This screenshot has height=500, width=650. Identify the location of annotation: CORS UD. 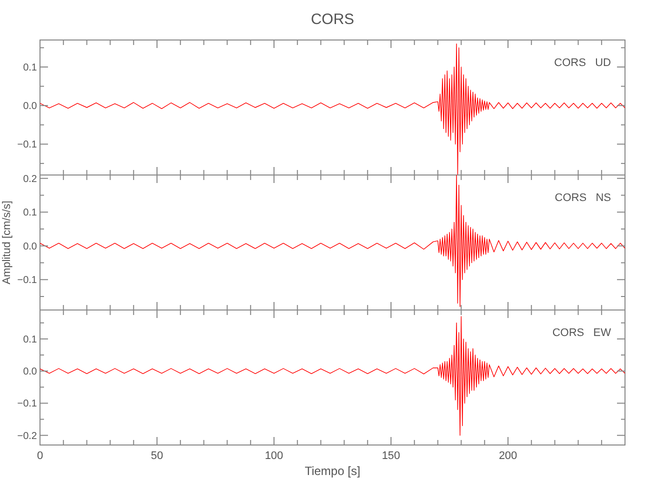
(583, 63).